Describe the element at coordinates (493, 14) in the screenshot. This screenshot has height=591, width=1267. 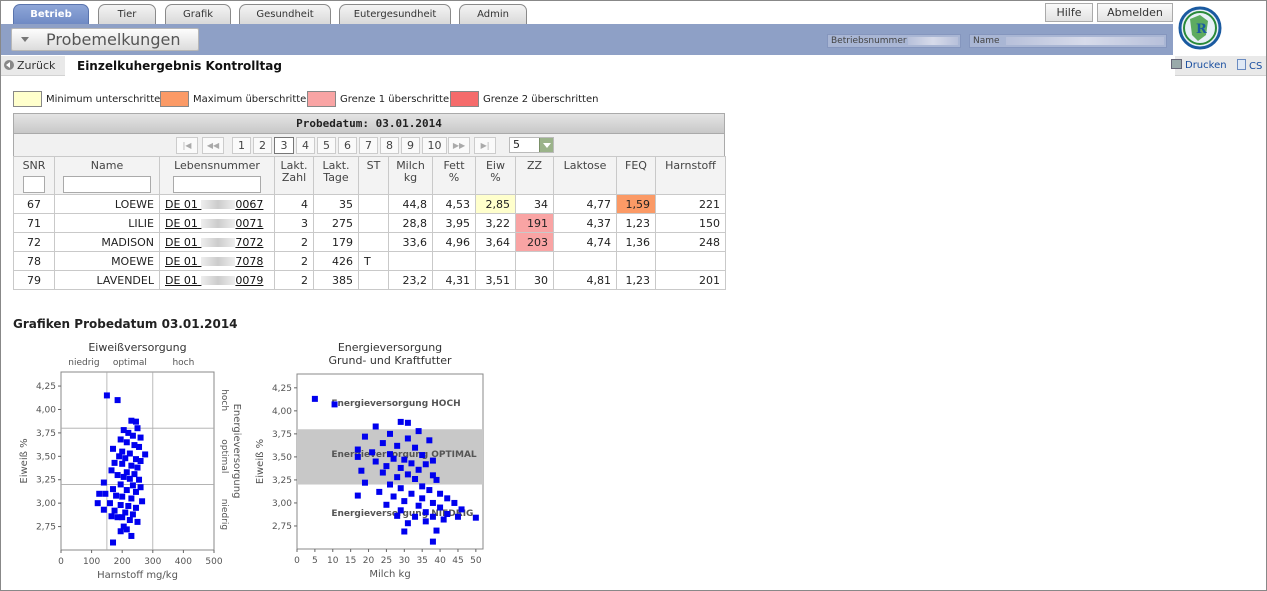
I see `tab-admin: Admin` at that location.